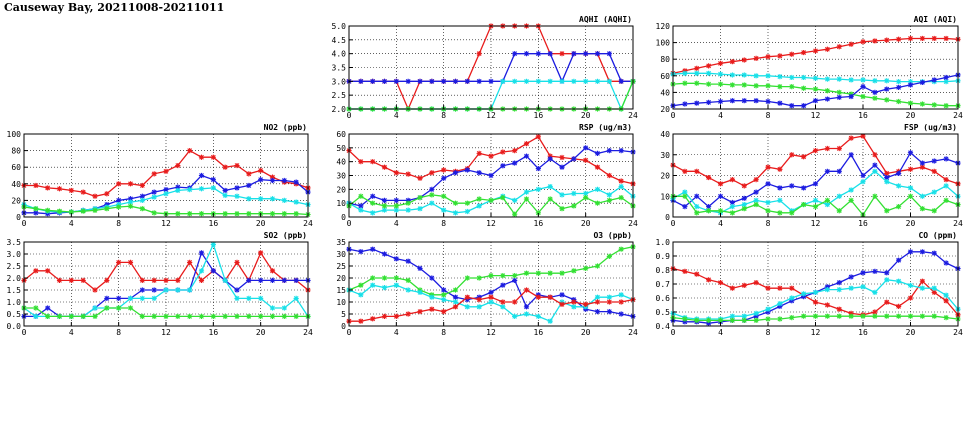 Image resolution: width=975 pixels, height=447 pixels. Describe the element at coordinates (665, 76) in the screenshot. I see `y-tick-label: 60` at that location.